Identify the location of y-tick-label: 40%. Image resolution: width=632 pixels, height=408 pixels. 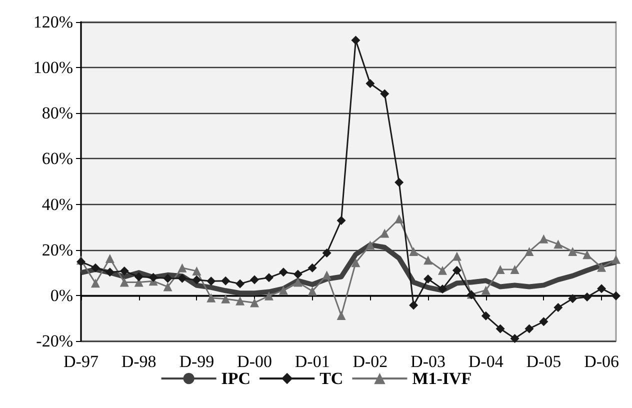
(57, 204).